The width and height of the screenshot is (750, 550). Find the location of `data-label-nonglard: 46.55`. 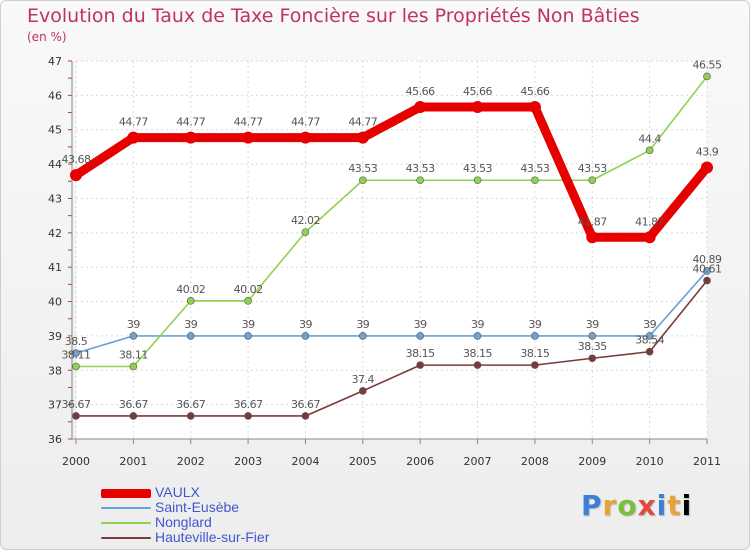

data-label-nonglard: 46.55 is located at coordinates (707, 64).